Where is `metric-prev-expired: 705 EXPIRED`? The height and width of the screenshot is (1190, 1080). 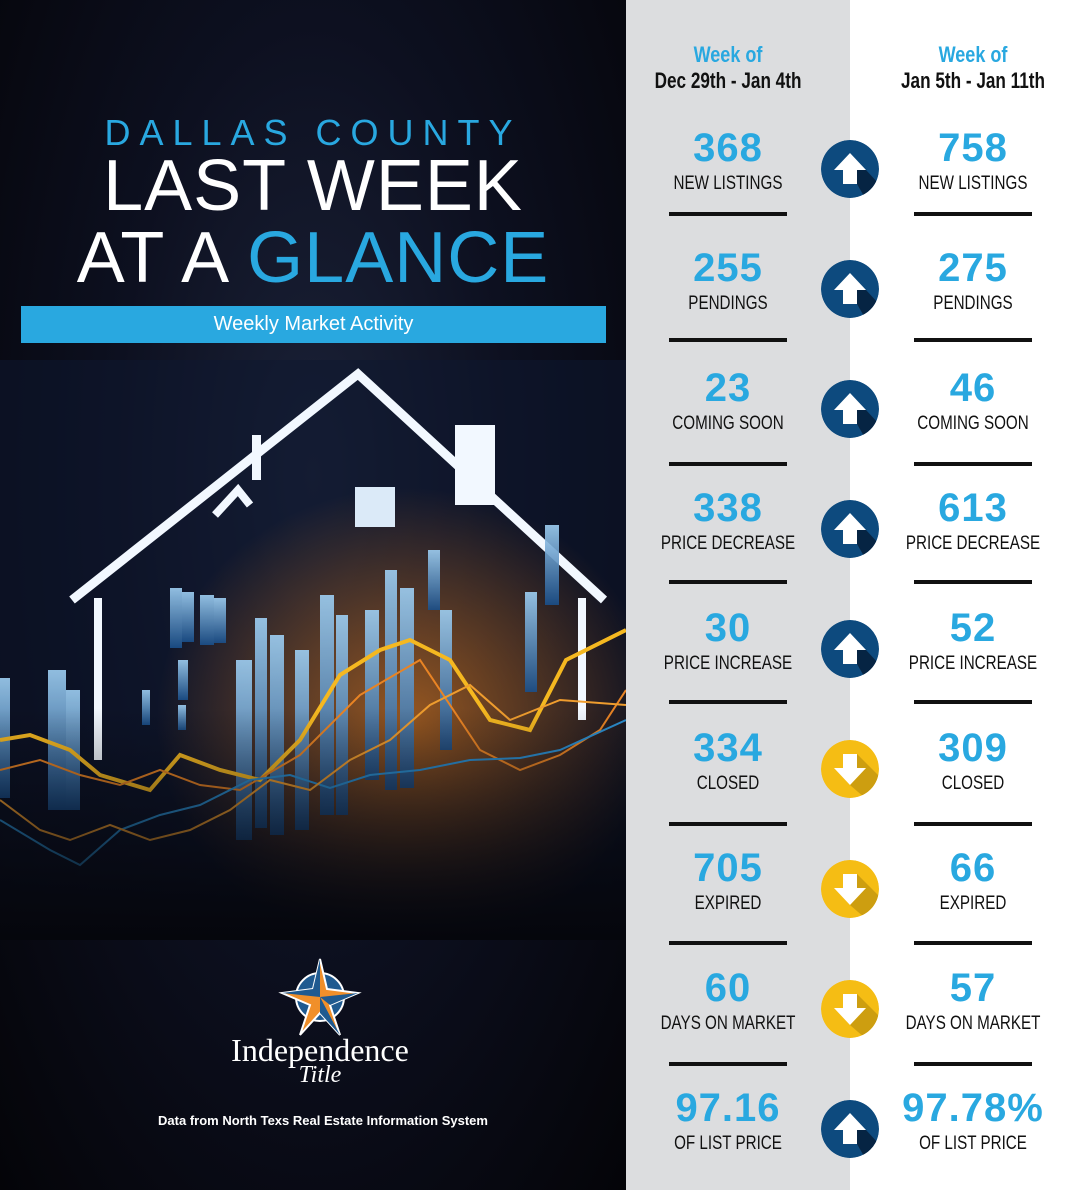 metric-prev-expired: 705 EXPIRED is located at coordinates (728, 881).